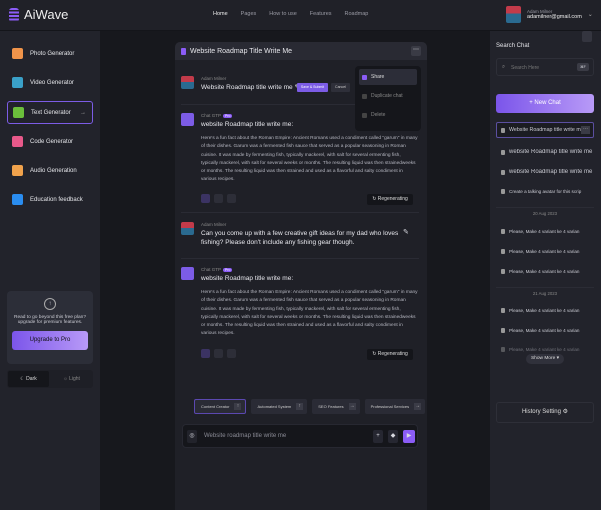  I want to click on send-button: ▶, so click(409, 436).